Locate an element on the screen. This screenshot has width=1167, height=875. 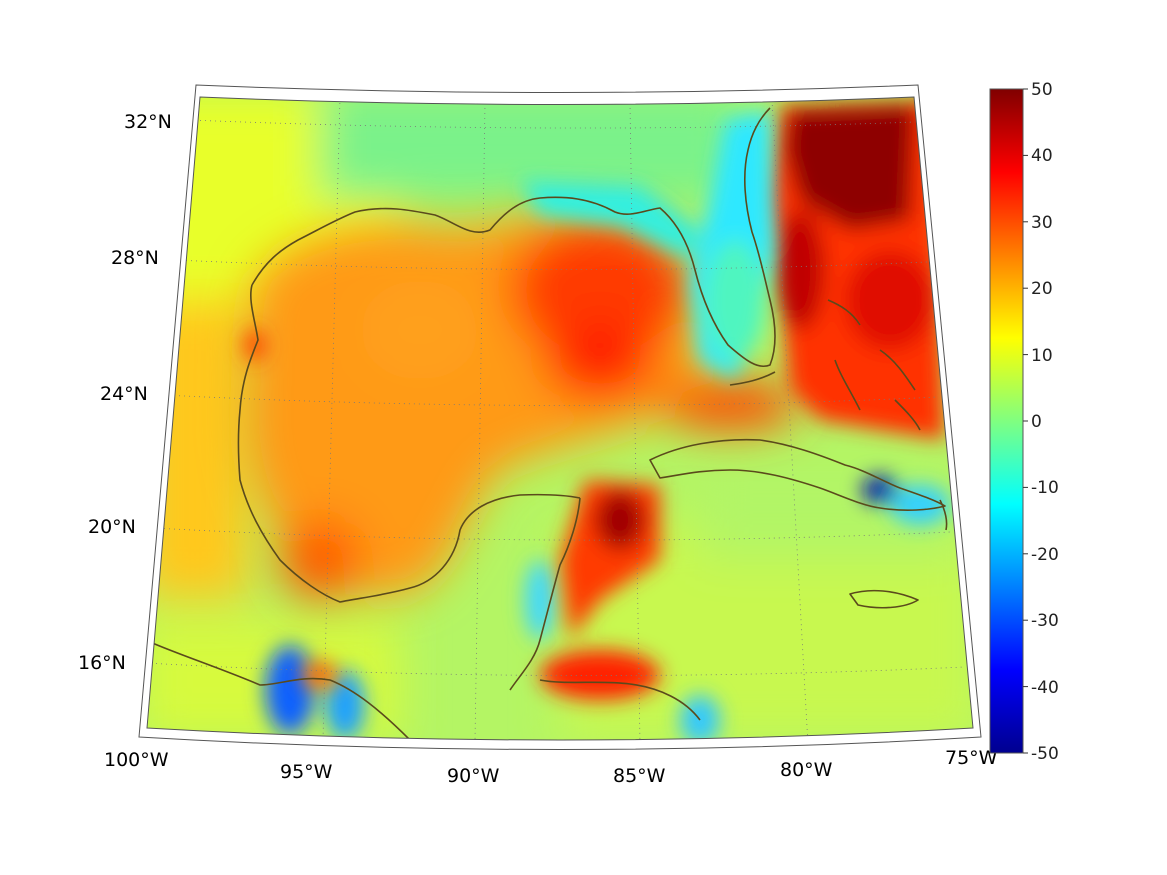
yucatan-east is located at coordinates (545, 594).